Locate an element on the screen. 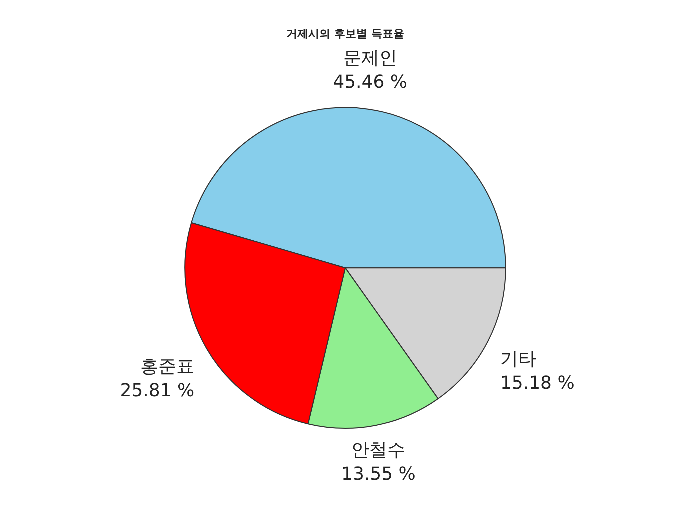 This screenshot has width=691, height=519. data-label: 15.18 % is located at coordinates (537, 383).